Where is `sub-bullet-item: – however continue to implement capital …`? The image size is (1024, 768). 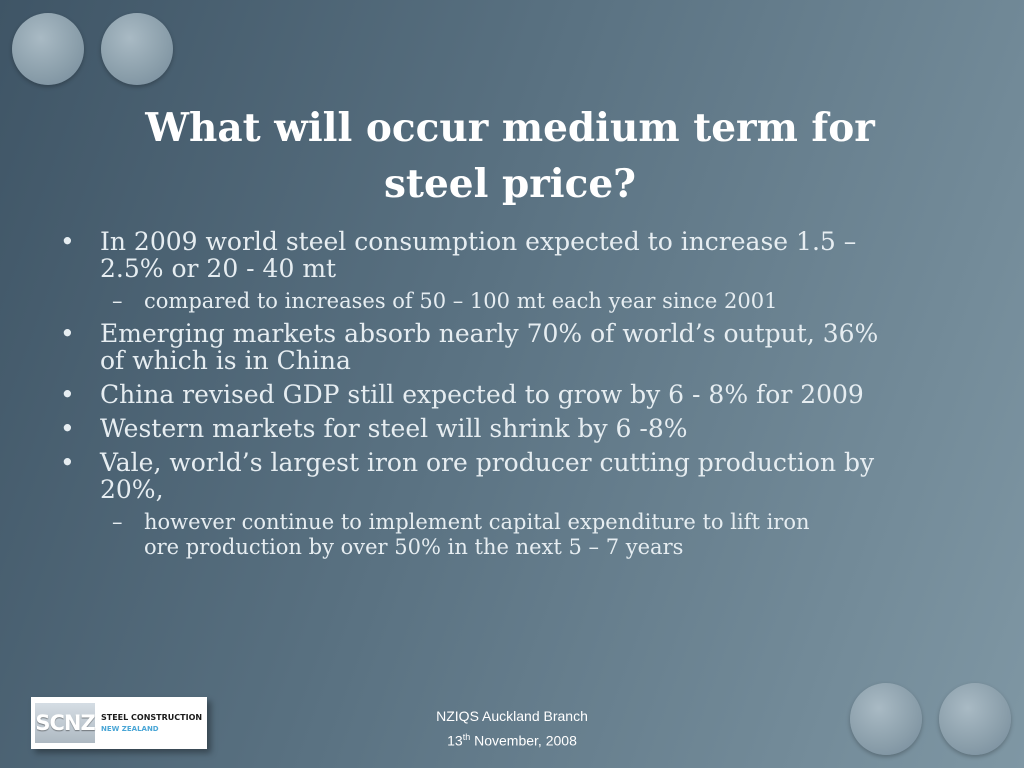 sub-bullet-item: – however continue to implement capital … is located at coordinates (510, 535).